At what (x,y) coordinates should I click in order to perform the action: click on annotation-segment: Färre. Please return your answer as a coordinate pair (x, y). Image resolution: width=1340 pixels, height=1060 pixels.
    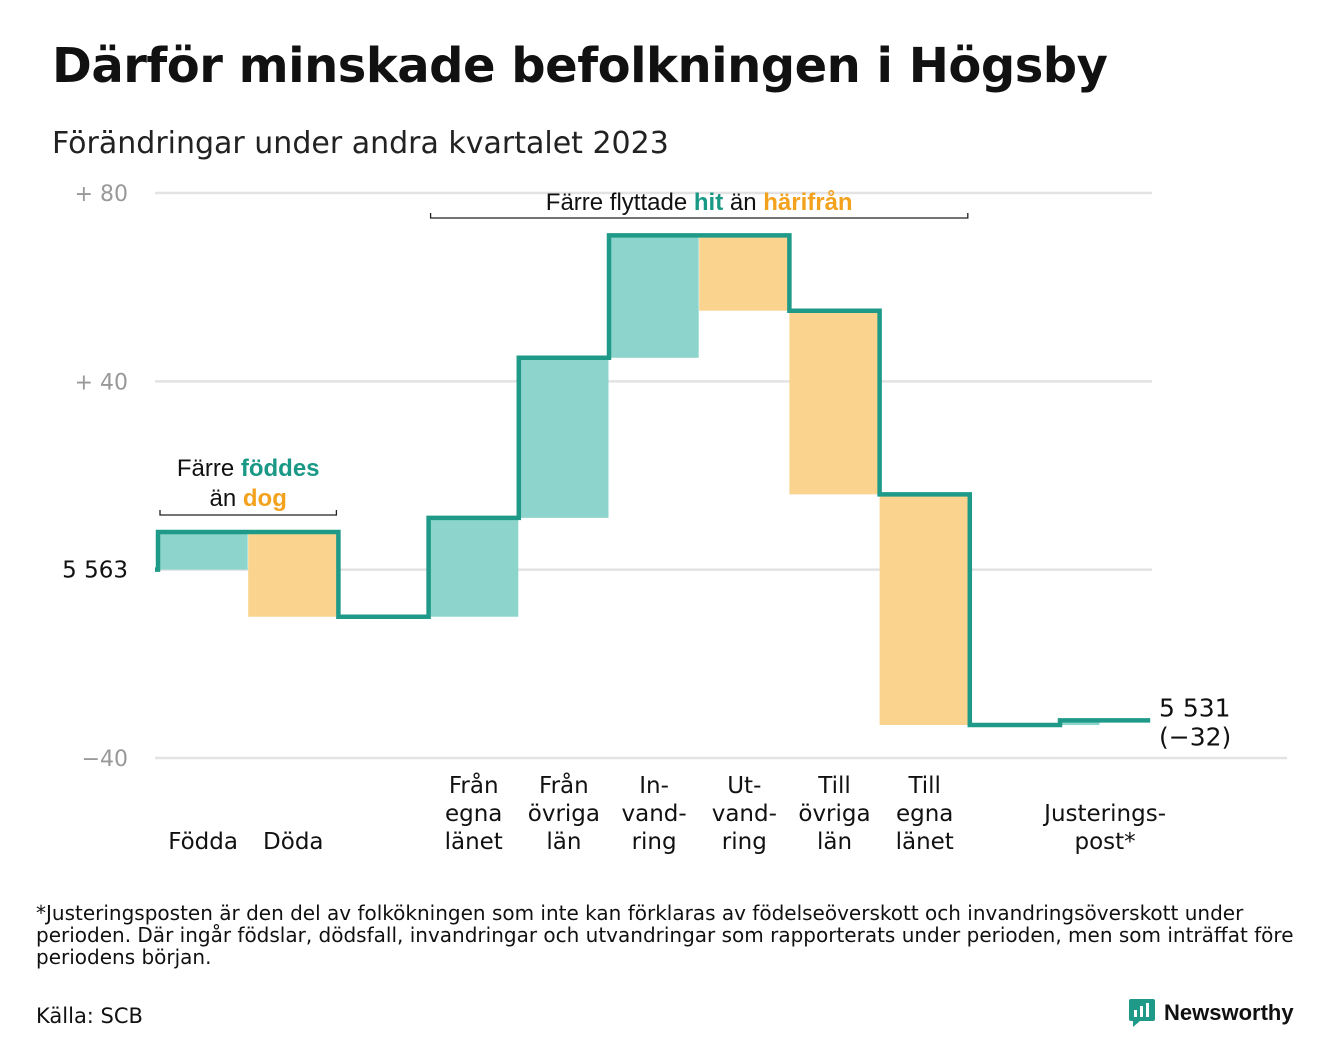
    Looking at the image, I should click on (209, 468).